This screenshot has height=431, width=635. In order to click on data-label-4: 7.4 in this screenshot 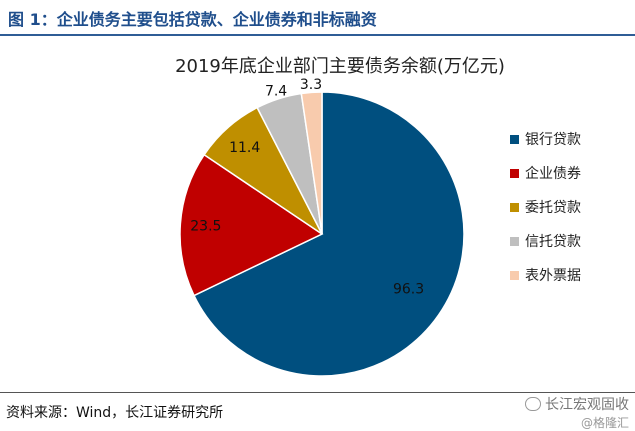, I will do `click(276, 92)`.